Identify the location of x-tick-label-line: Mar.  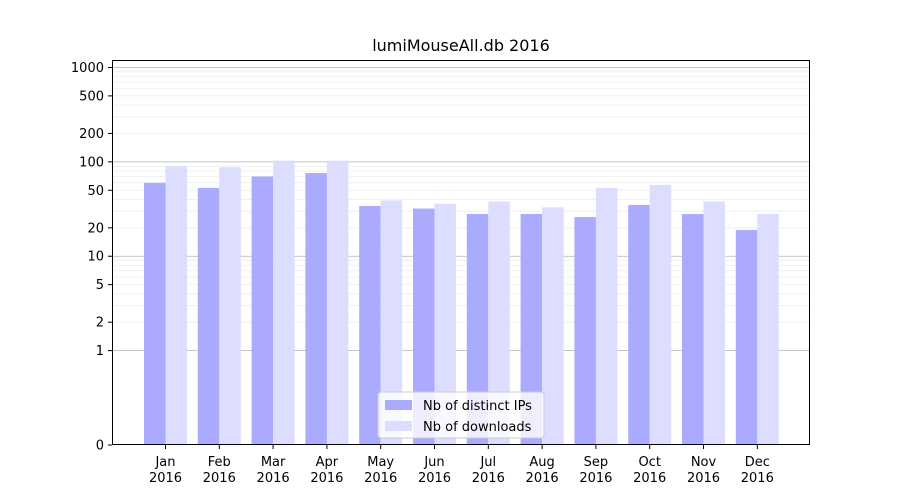
(273, 462).